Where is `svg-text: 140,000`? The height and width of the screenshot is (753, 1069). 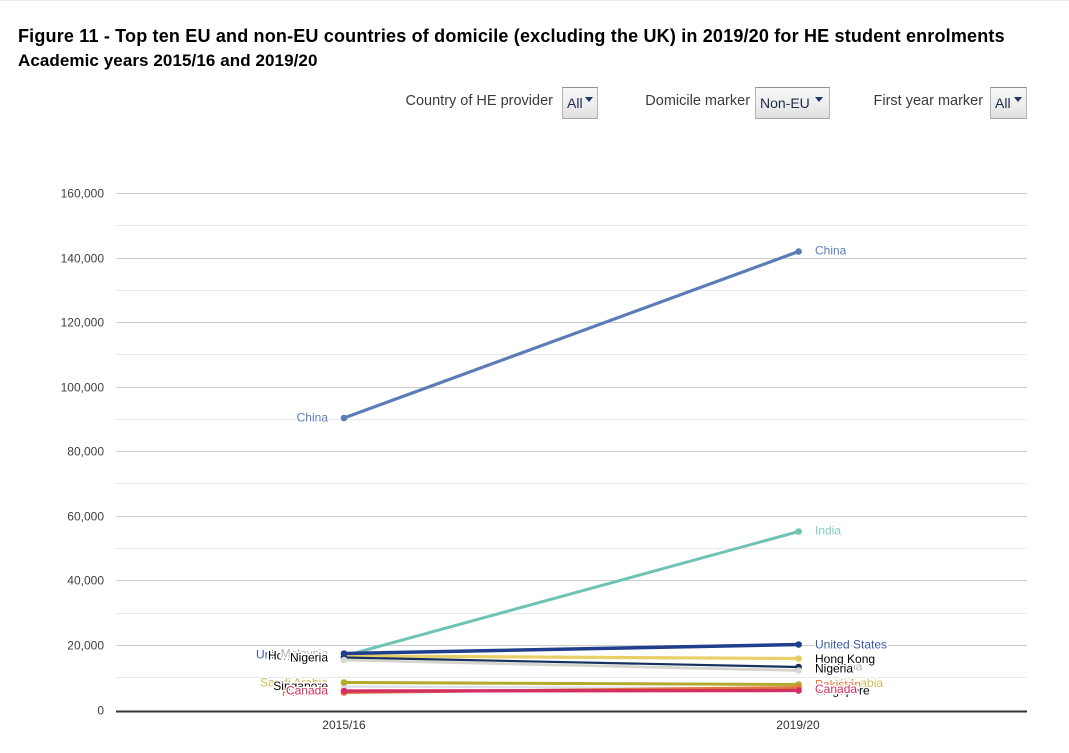 svg-text: 140,000 is located at coordinates (83, 259).